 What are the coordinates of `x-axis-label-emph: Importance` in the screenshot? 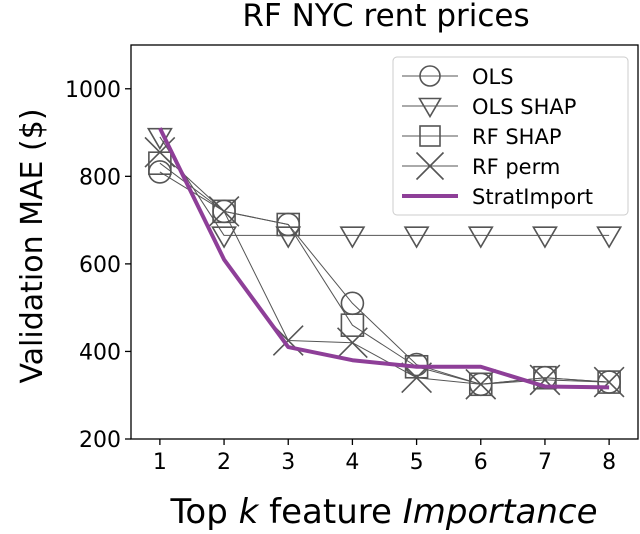 It's located at (500, 512).